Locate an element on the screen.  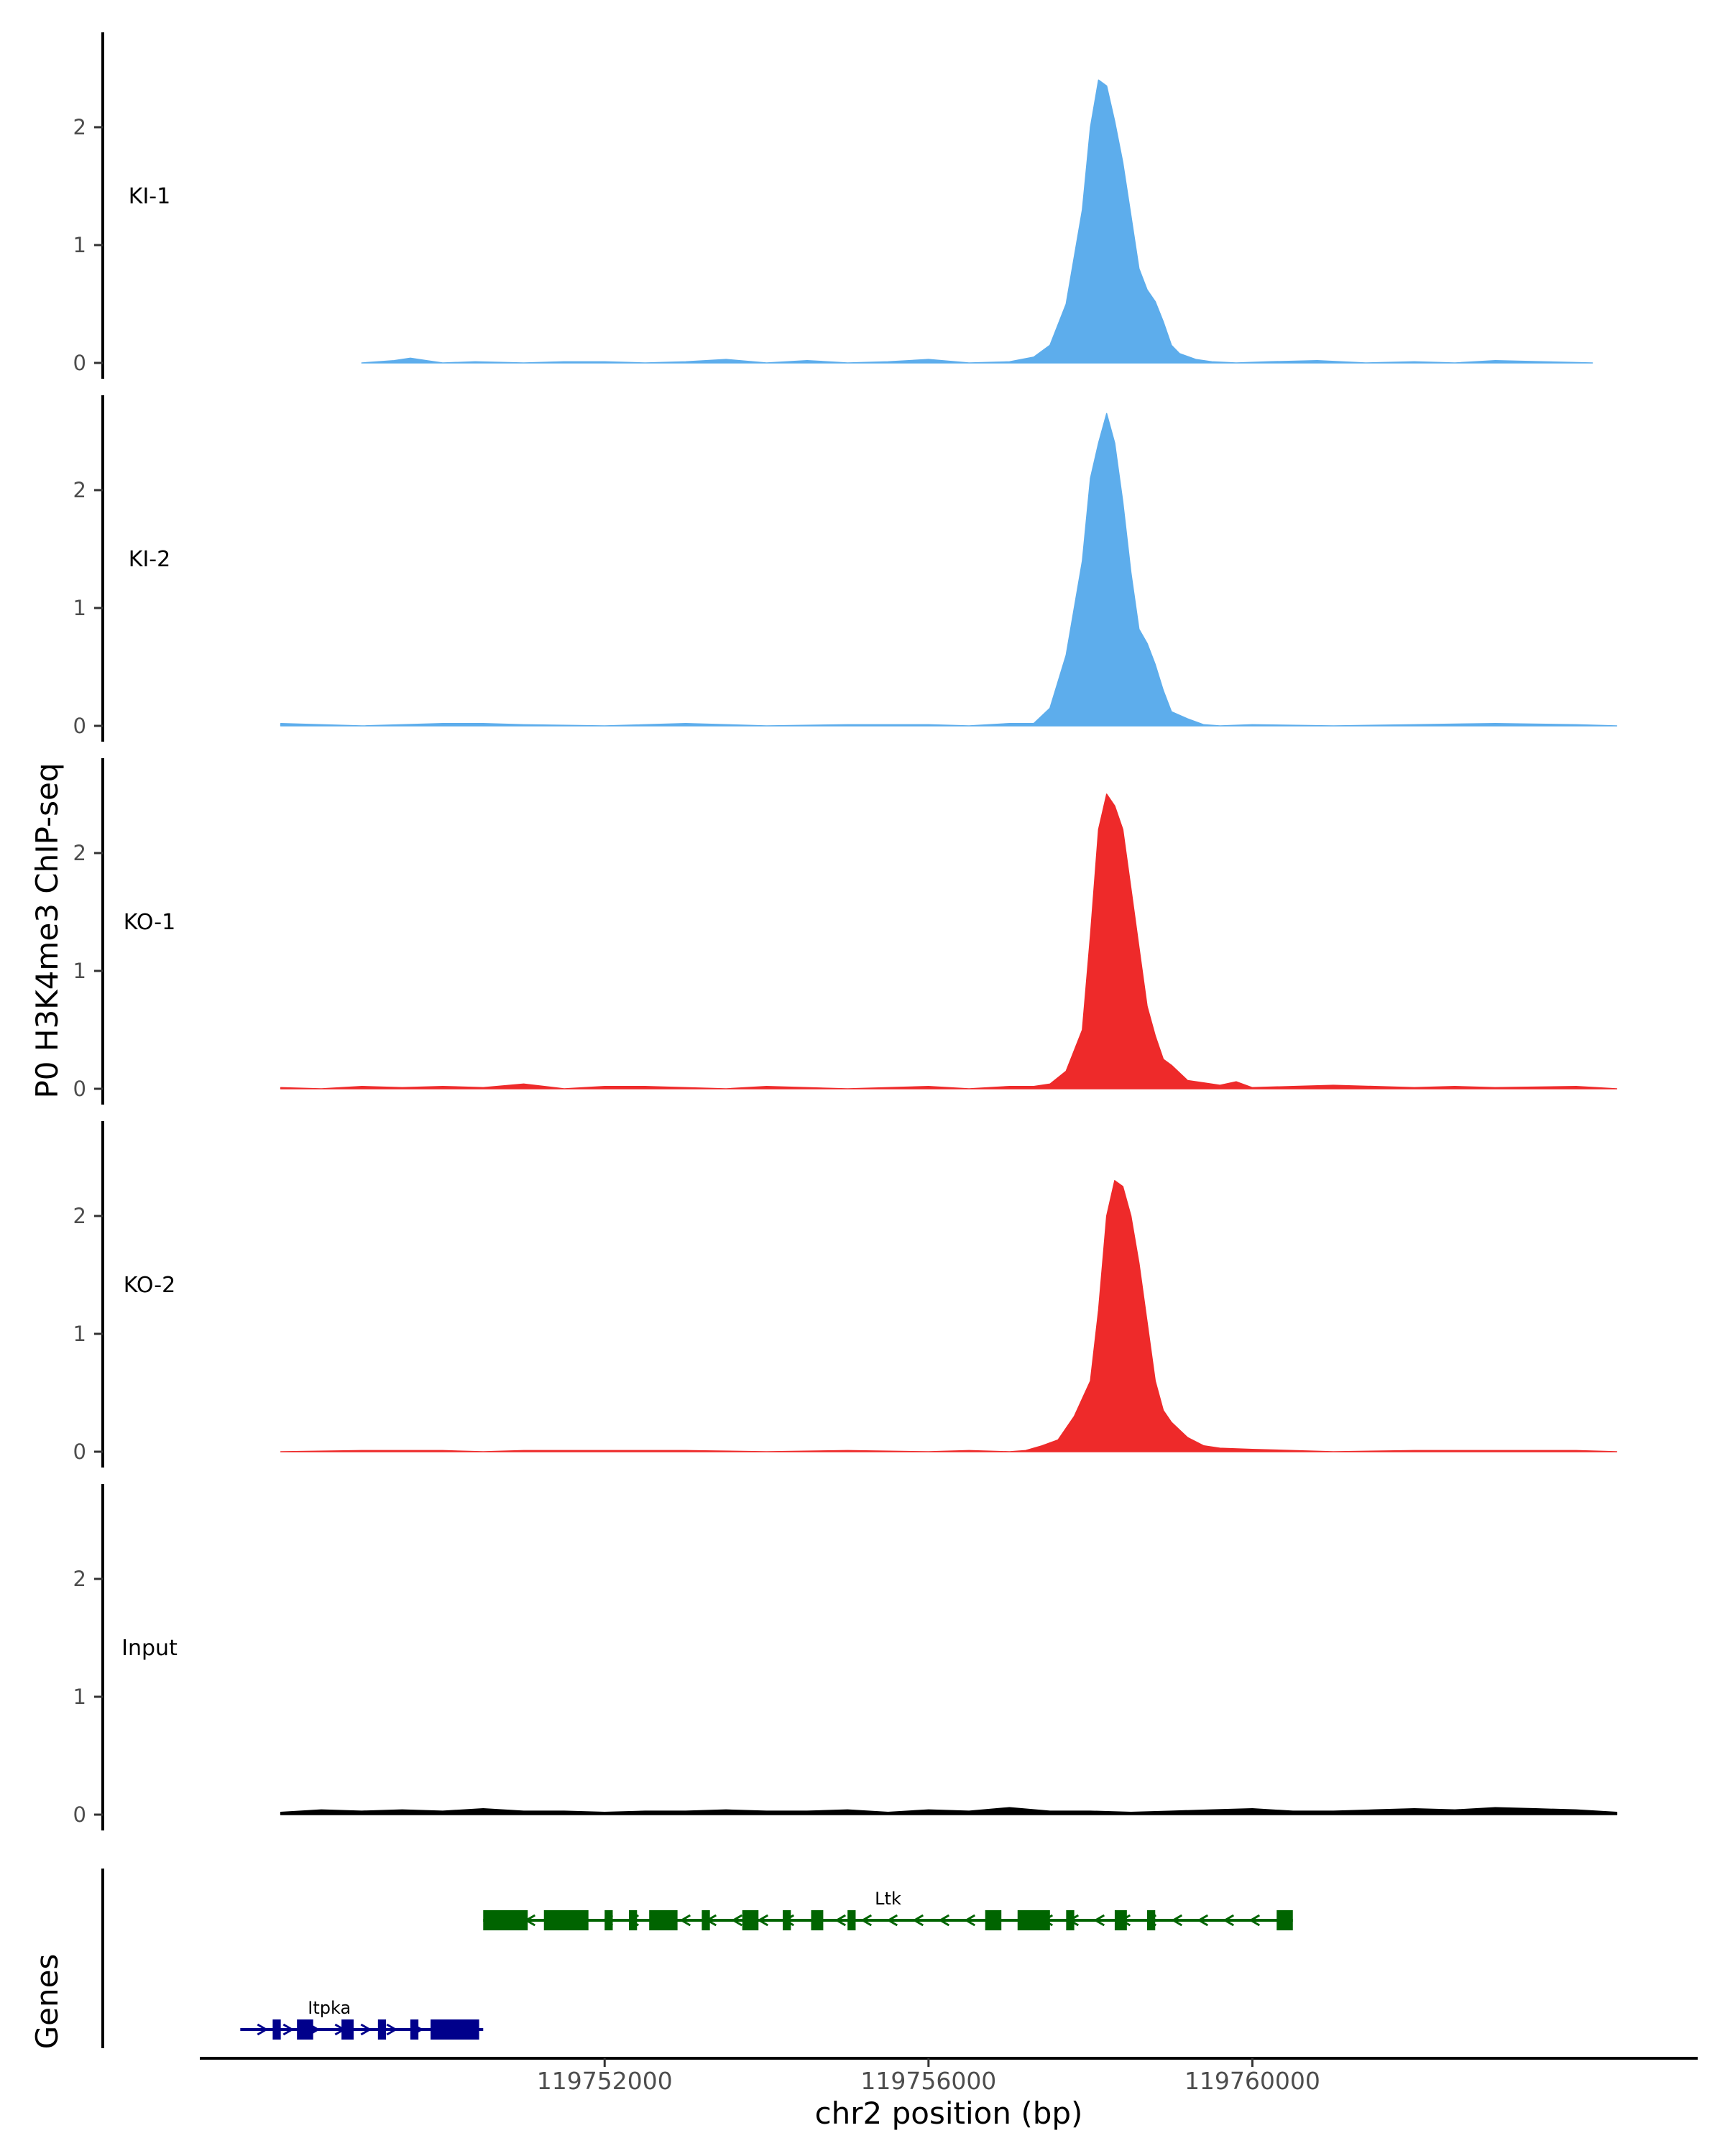
track-input: 0 1 2 Input is located at coordinates (845, 1657).